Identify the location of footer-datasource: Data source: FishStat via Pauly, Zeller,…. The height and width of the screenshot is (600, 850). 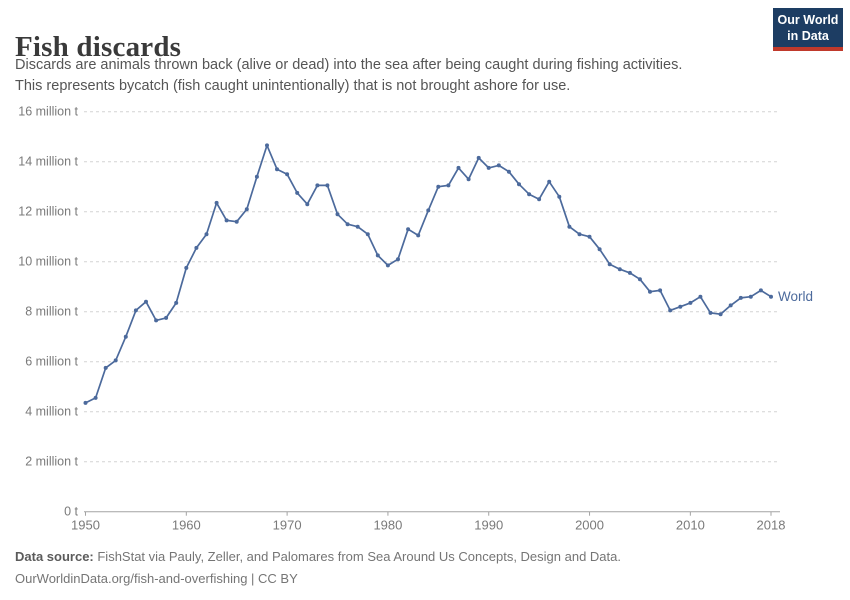
(318, 557).